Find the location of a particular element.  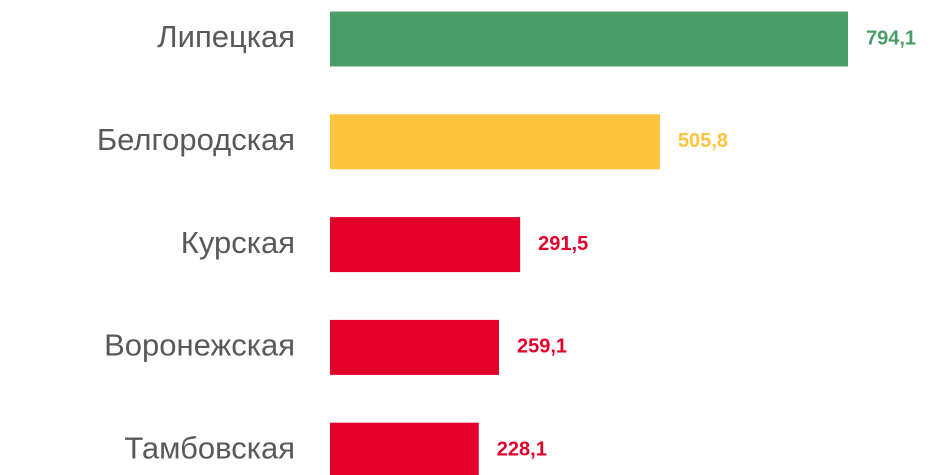

value-label: 259,1 is located at coordinates (542, 347).